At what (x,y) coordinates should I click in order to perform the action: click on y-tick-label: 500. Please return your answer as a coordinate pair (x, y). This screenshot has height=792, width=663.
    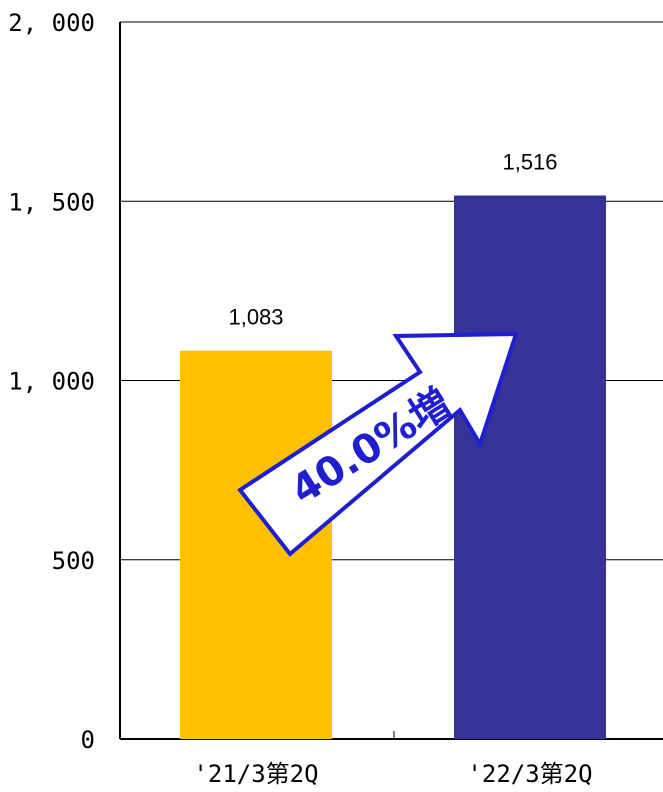
    Looking at the image, I should click on (73, 561).